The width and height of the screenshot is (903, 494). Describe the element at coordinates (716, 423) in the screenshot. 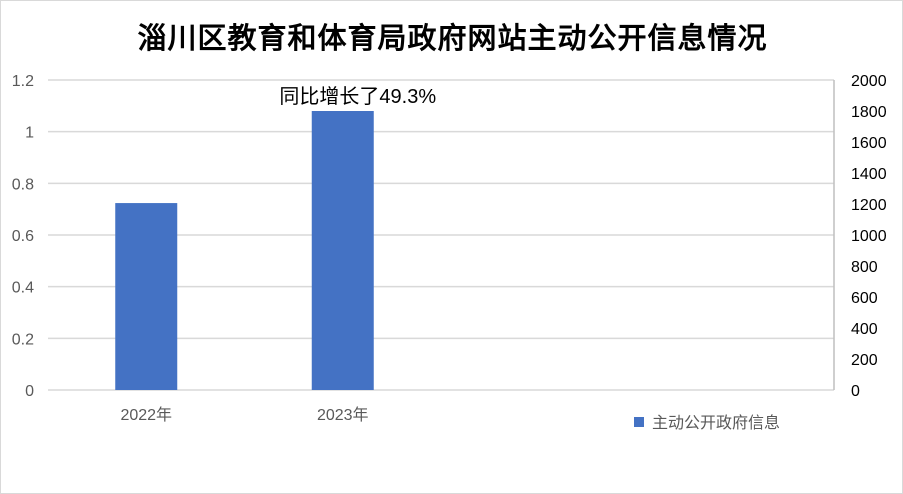

I see `legend-label: 主动公开政府信息` at that location.